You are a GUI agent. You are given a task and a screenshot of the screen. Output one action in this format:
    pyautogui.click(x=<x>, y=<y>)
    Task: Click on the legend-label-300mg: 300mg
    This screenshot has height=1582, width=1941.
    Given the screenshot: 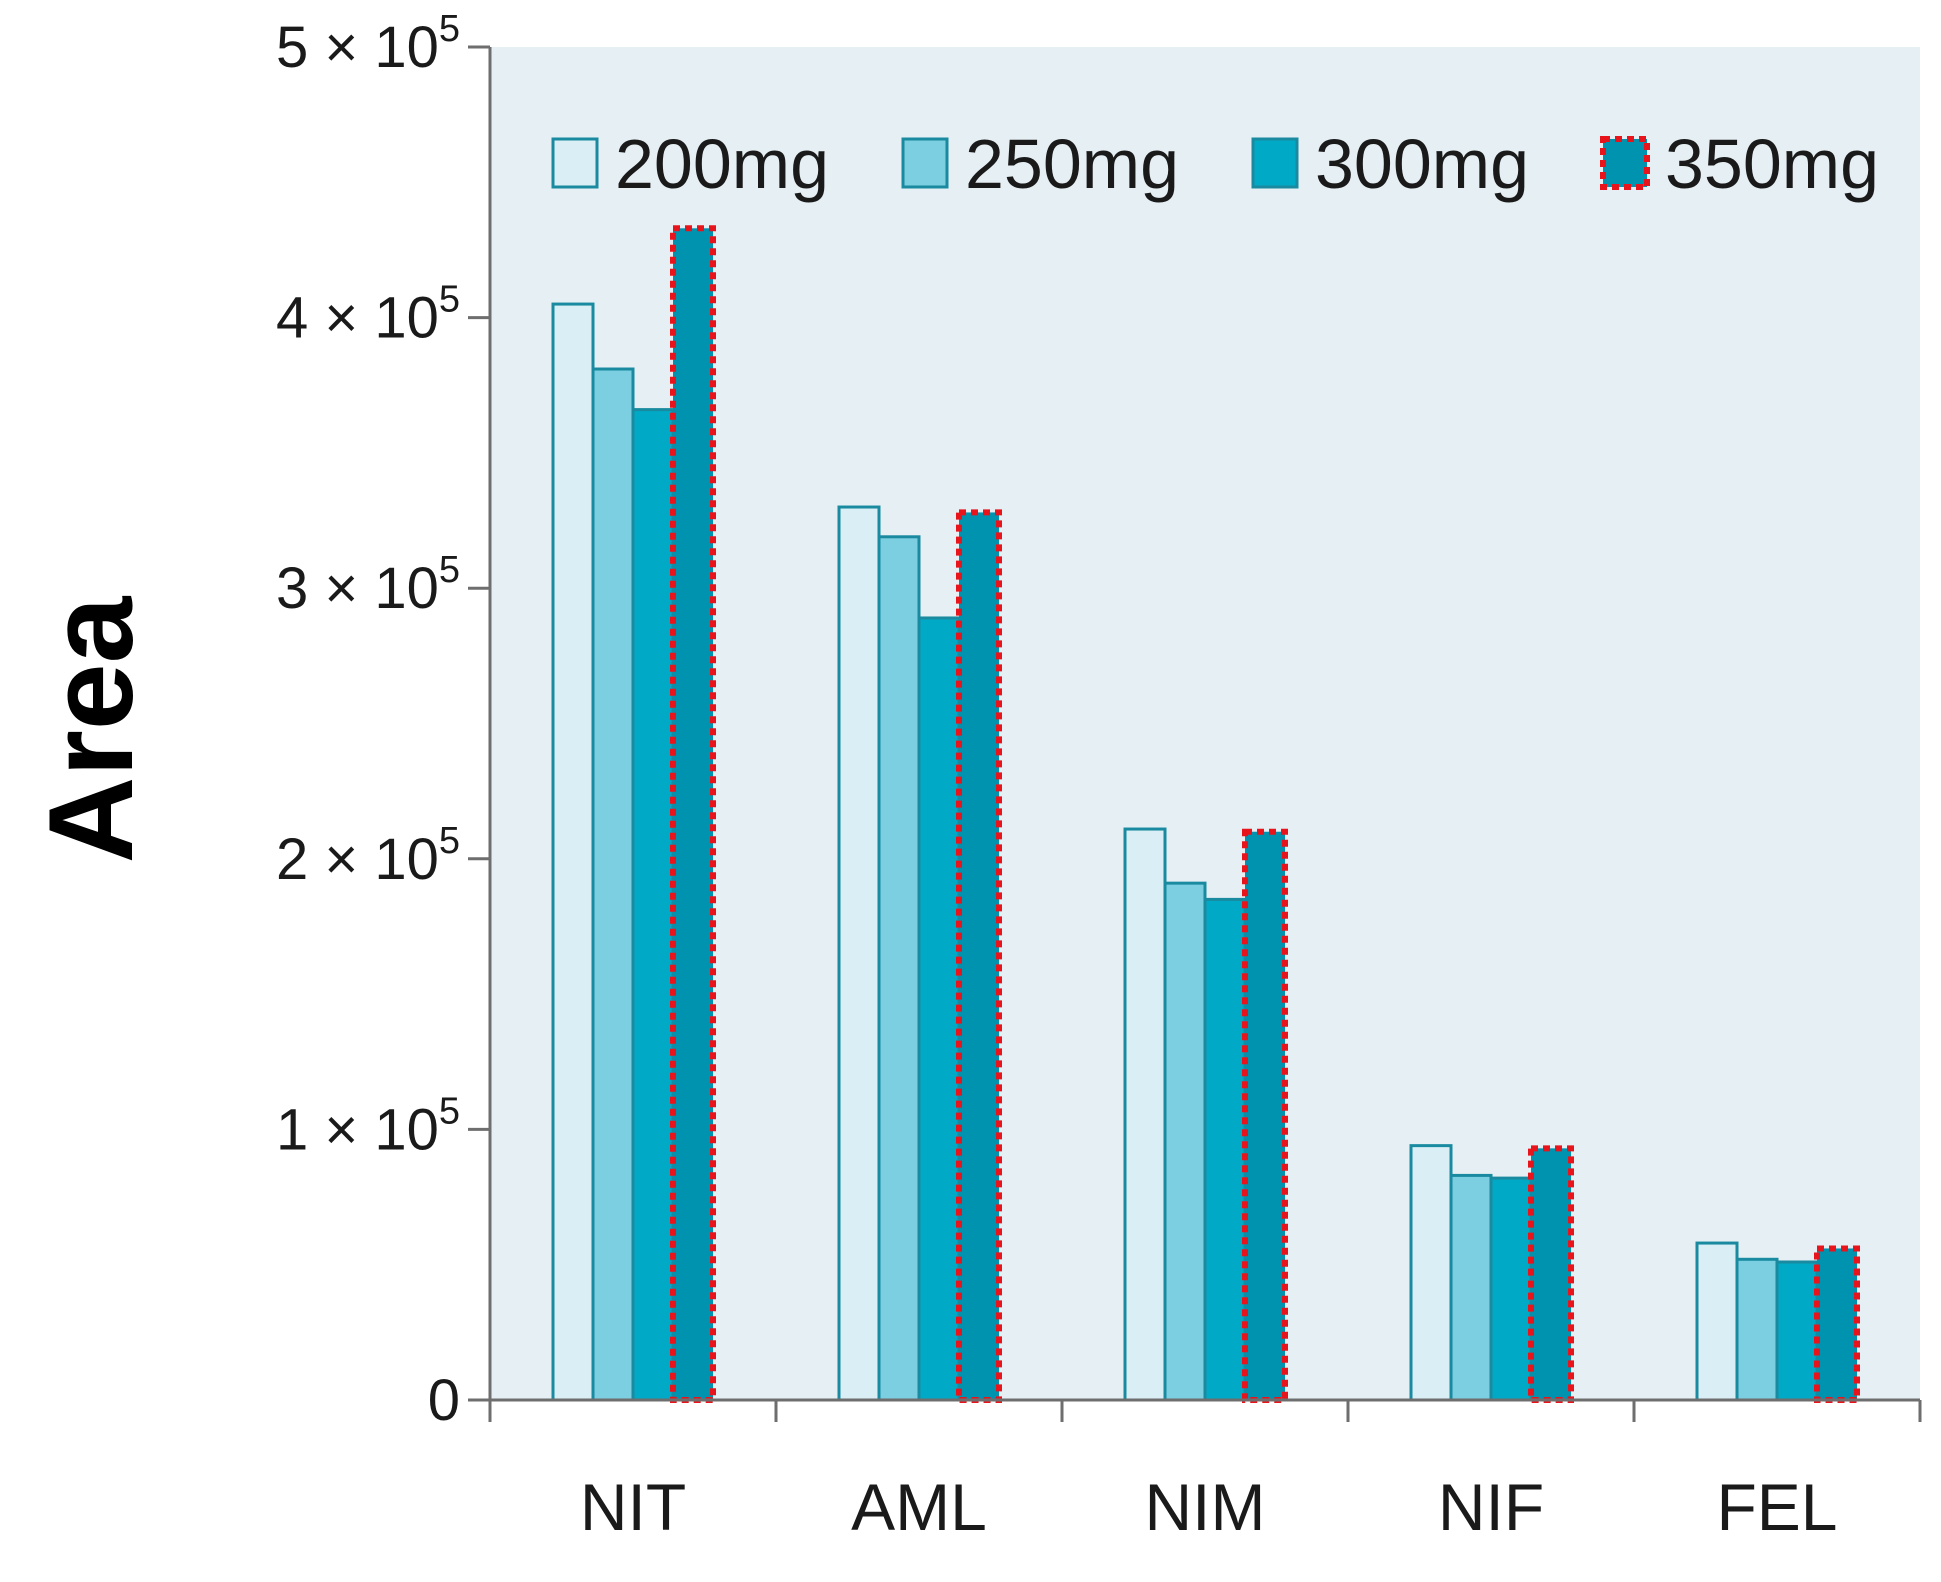 What is the action you would take?
    pyautogui.click(x=1422, y=164)
    